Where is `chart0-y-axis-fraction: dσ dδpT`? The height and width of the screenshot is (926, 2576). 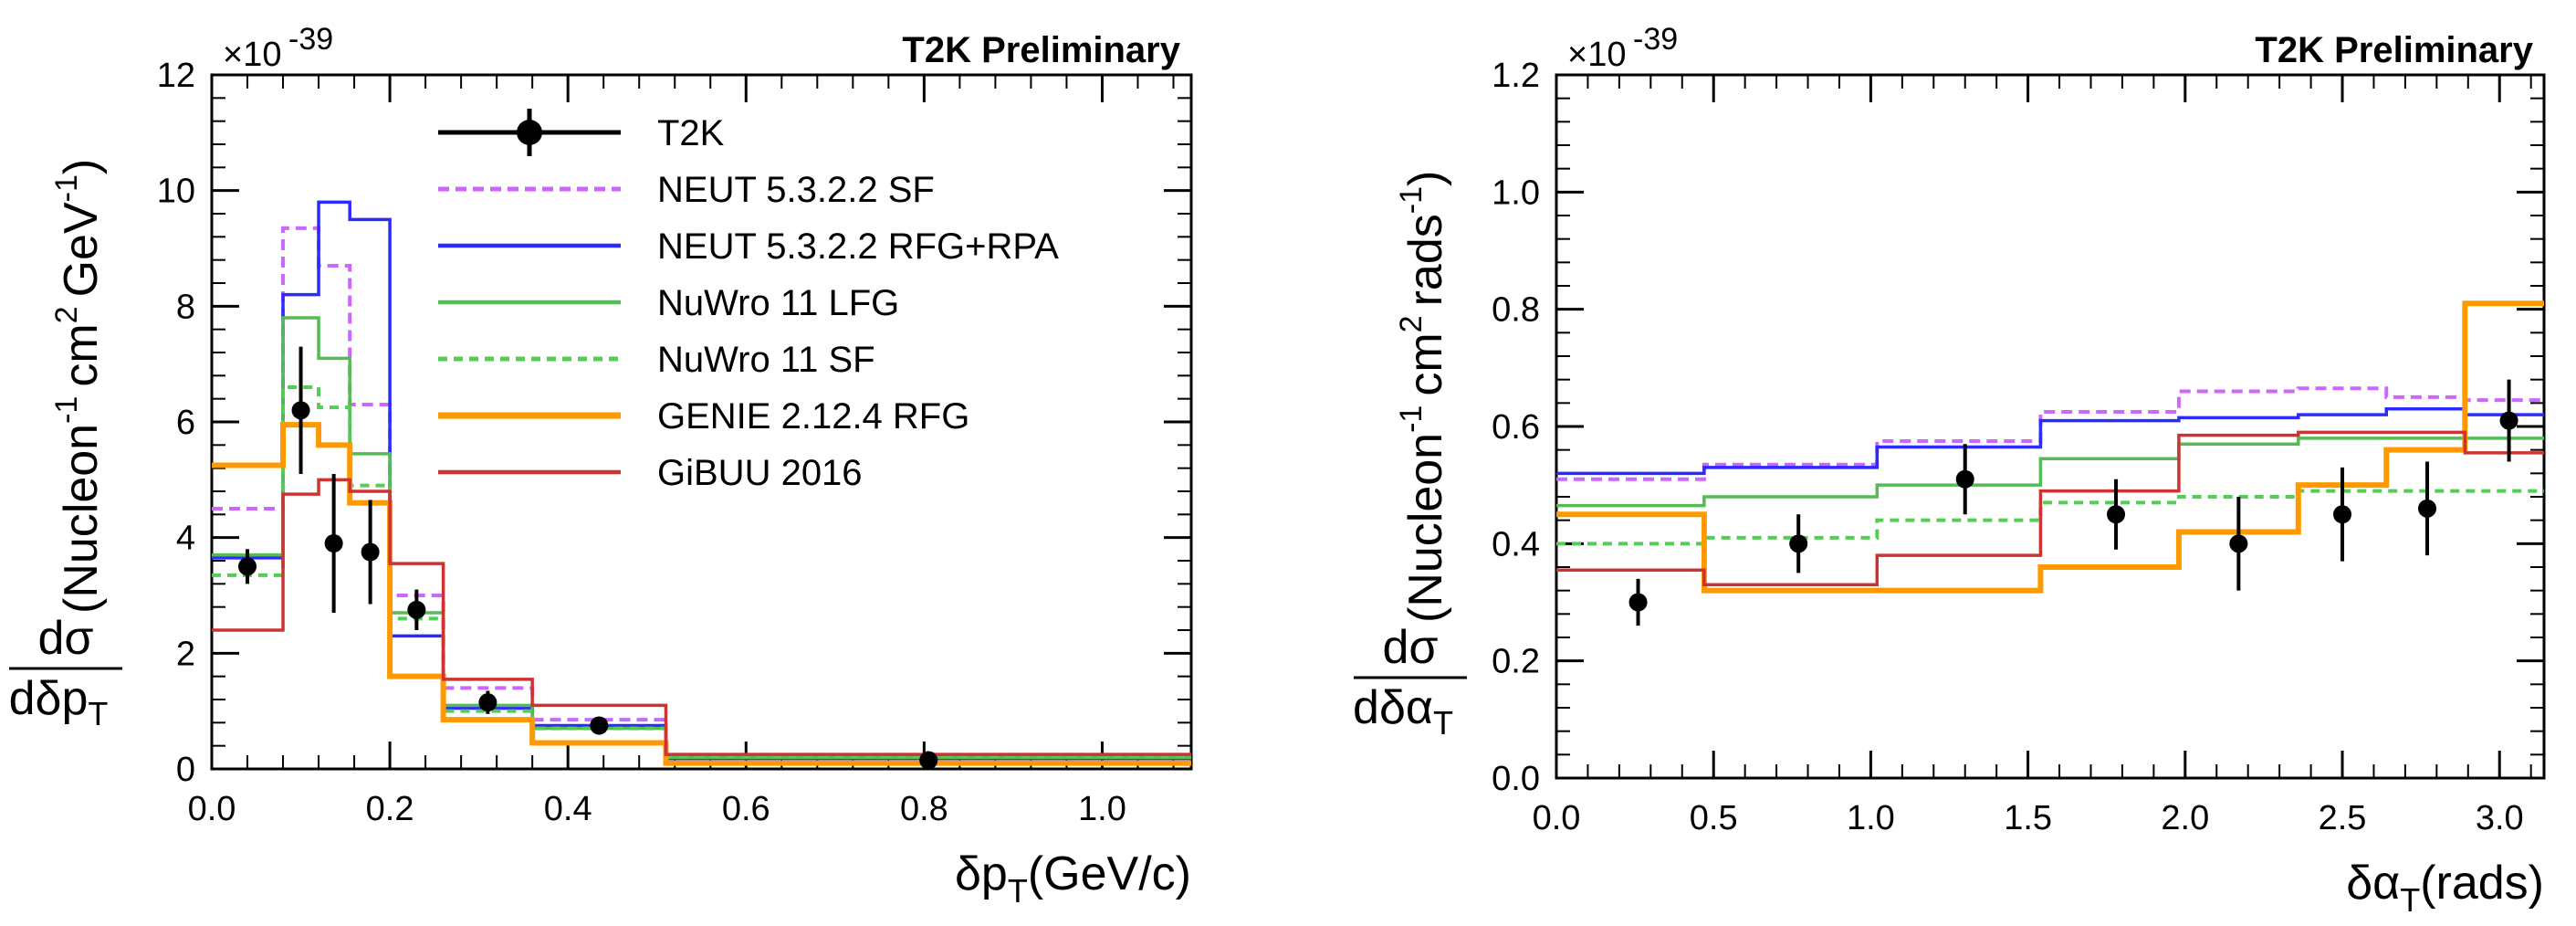 chart0-y-axis-fraction: dσ dδpT is located at coordinates (65, 672).